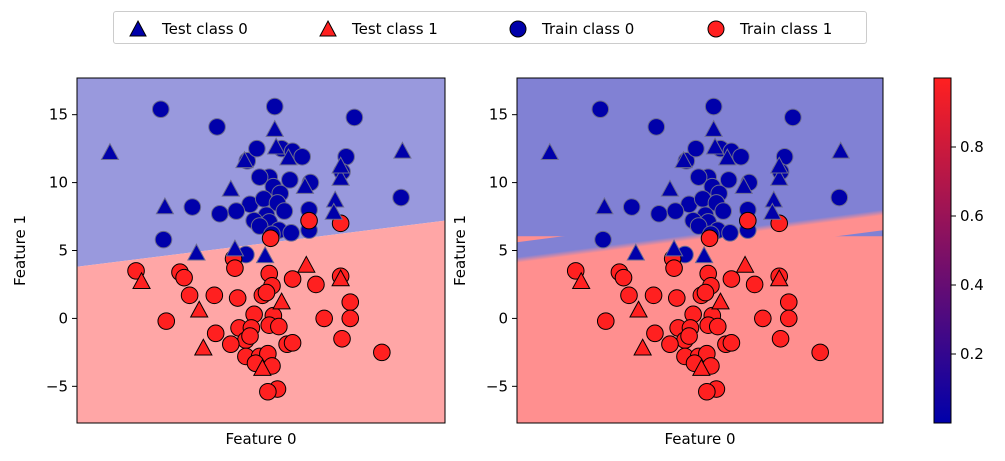 The width and height of the screenshot is (1005, 461). What do you see at coordinates (700, 236) in the screenshot?
I see `soft-boundary` at bounding box center [700, 236].